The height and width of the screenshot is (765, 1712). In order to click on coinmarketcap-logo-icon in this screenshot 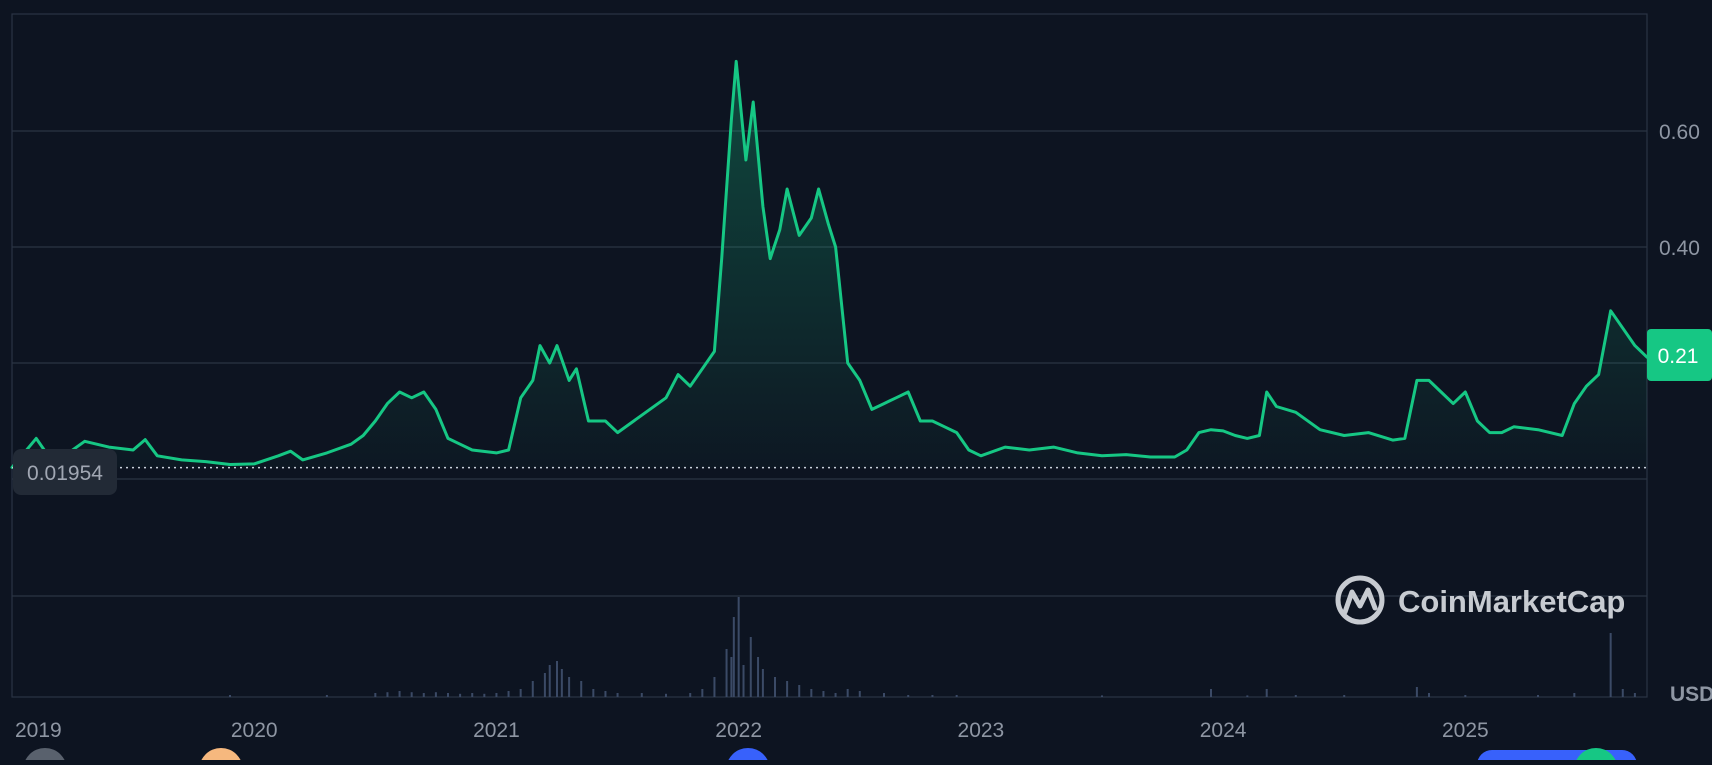, I will do `click(1360, 600)`.